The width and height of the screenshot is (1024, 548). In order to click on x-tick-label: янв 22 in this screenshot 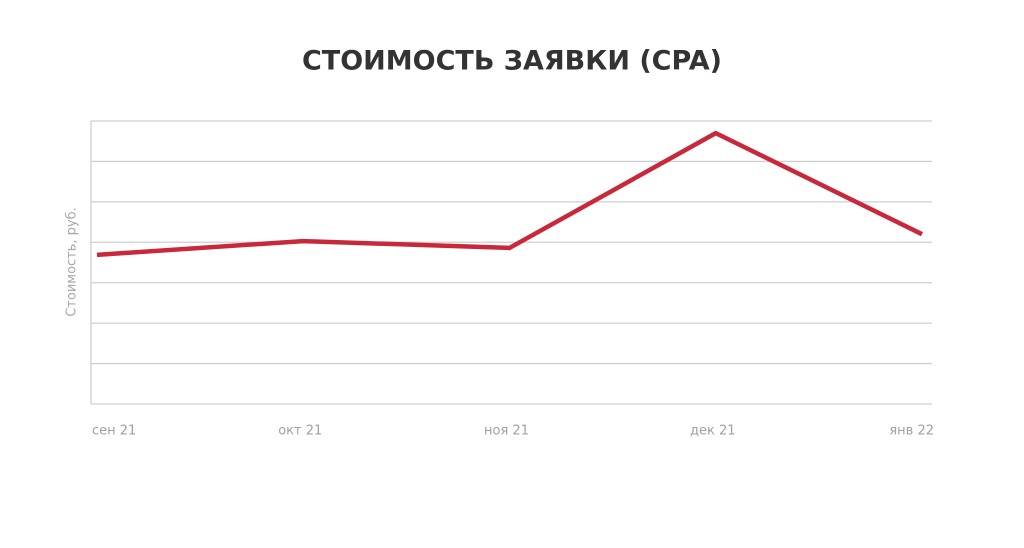, I will do `click(911, 431)`.